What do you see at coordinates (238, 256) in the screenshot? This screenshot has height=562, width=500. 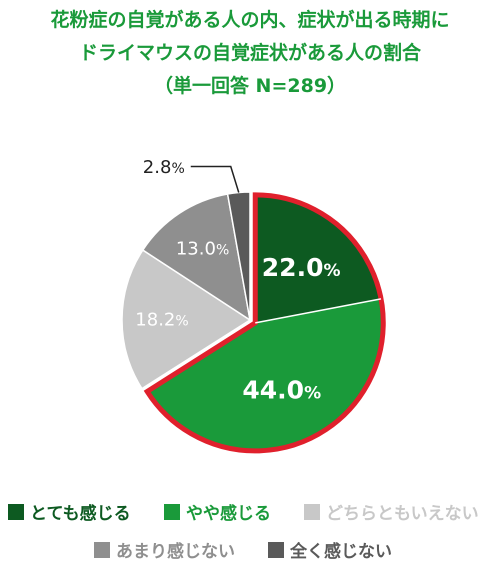 I see `slice-not-at-all` at bounding box center [238, 256].